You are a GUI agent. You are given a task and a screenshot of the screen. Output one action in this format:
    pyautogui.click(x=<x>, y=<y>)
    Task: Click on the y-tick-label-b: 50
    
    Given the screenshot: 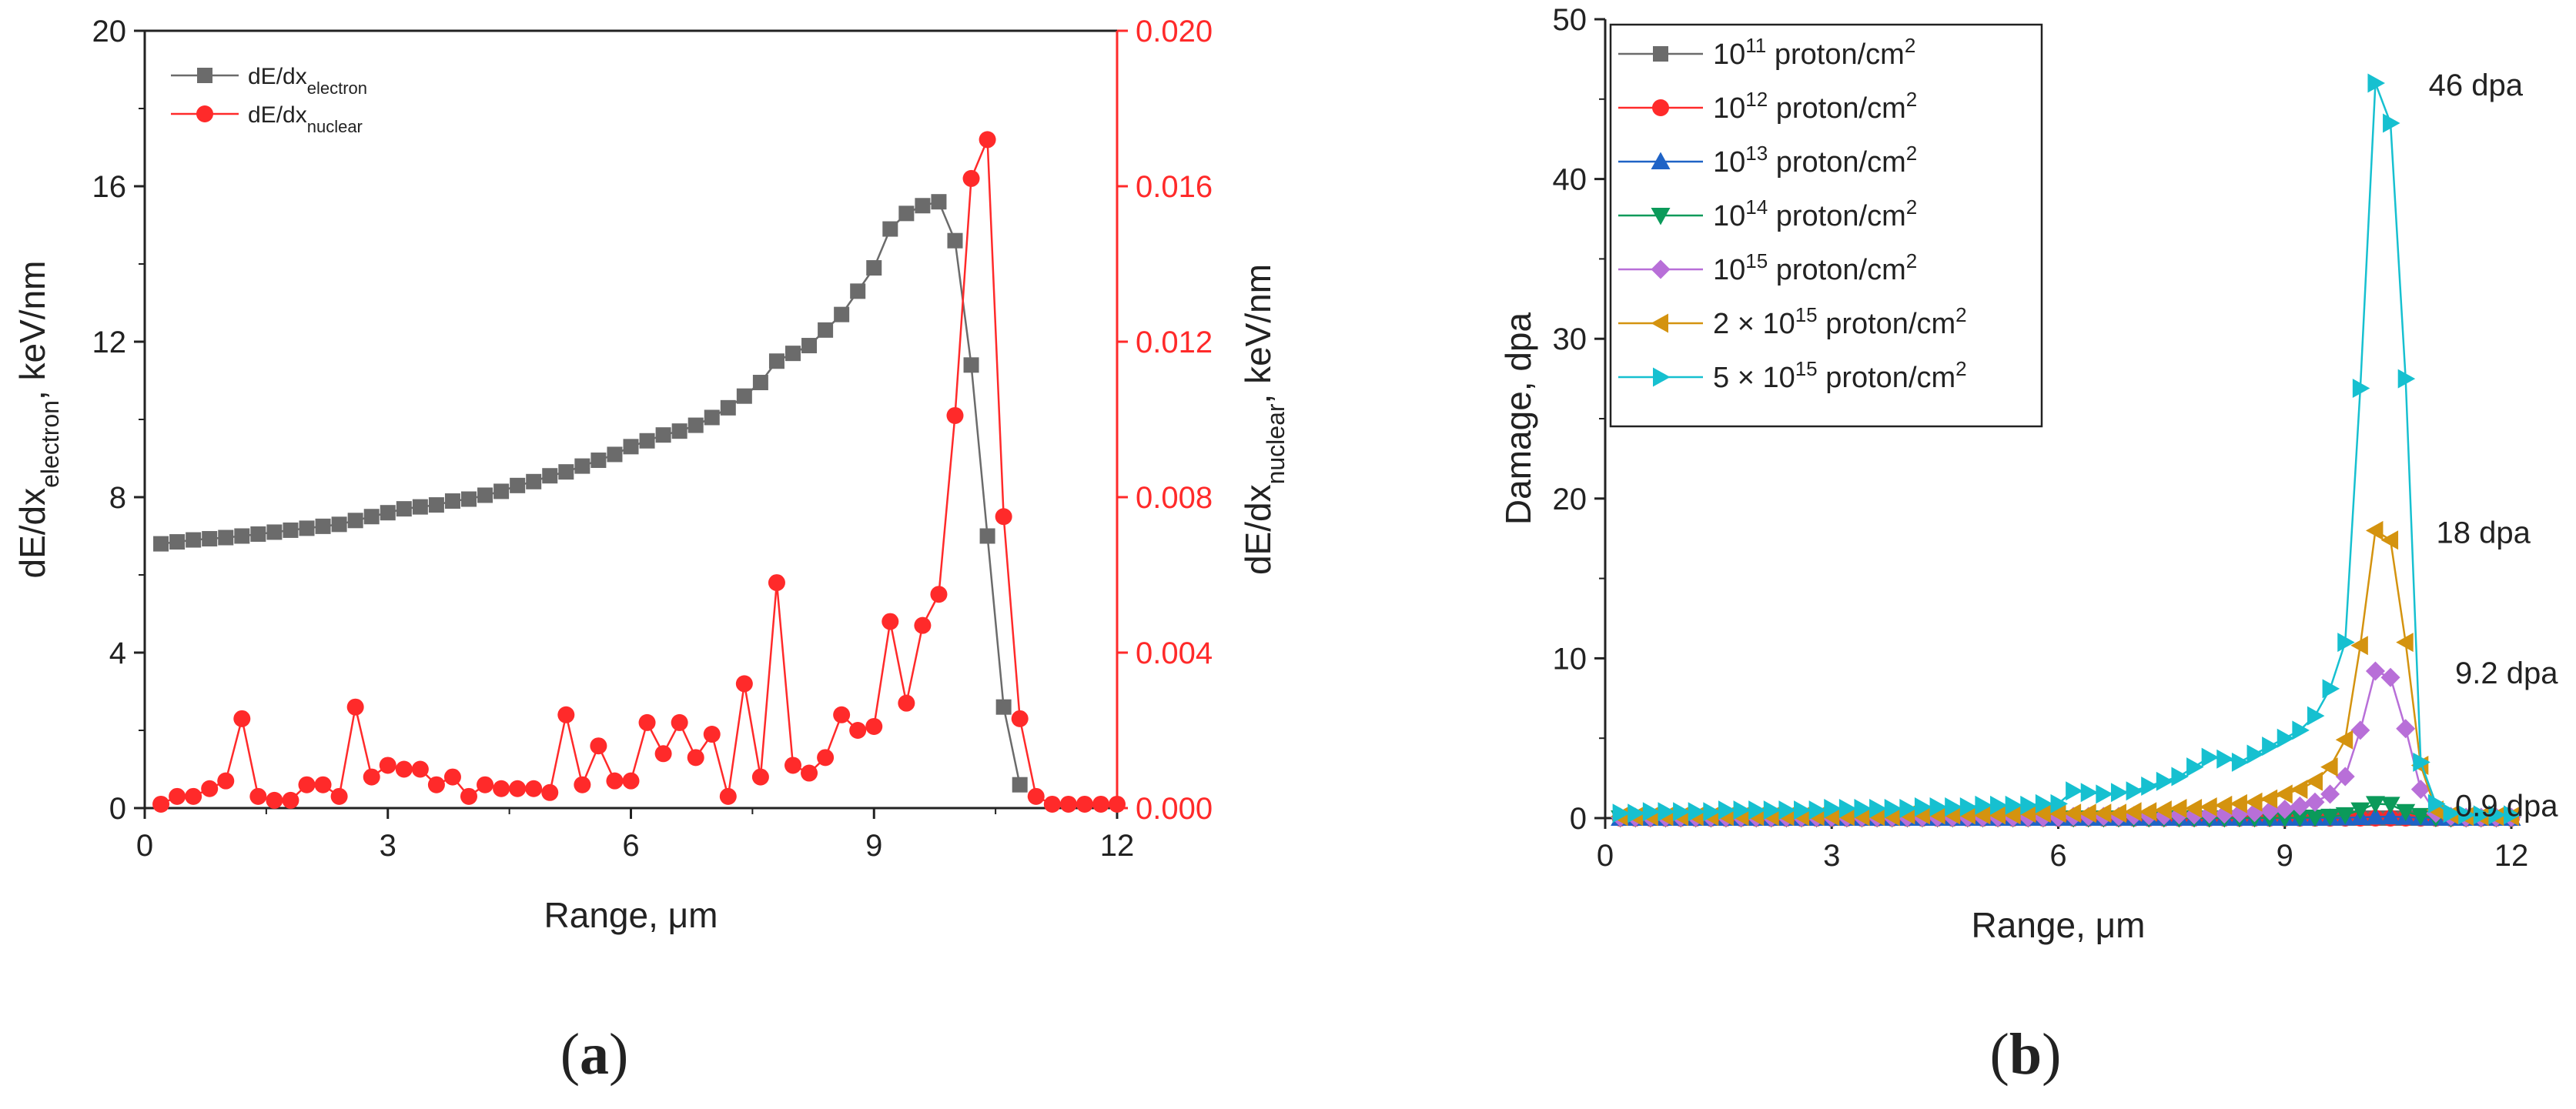 What is the action you would take?
    pyautogui.click(x=1570, y=20)
    